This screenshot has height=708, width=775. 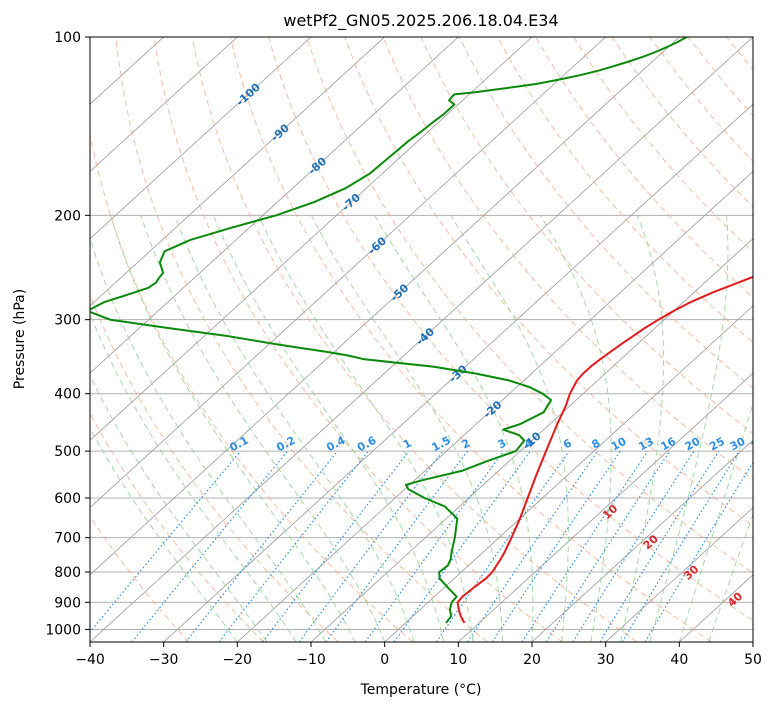 What do you see at coordinates (679, 660) in the screenshot?
I see `x-tick-label: 40` at bounding box center [679, 660].